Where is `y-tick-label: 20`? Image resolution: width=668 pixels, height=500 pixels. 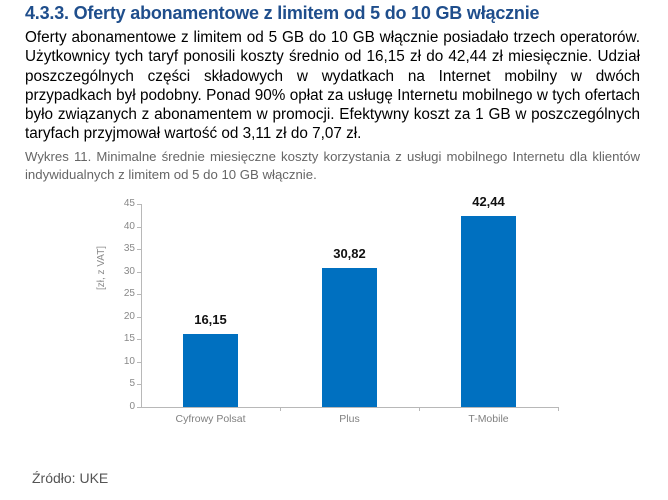
y-tick-label: 20 is located at coordinates (129, 316).